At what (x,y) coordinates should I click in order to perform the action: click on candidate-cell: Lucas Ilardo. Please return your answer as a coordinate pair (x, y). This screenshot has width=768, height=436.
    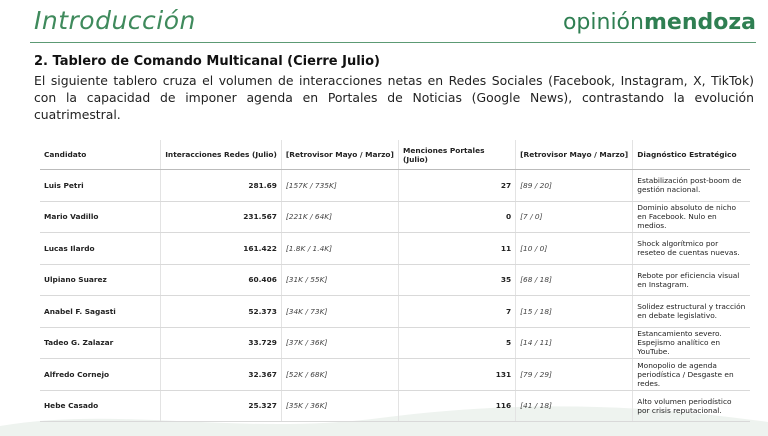
    Looking at the image, I should click on (100, 248).